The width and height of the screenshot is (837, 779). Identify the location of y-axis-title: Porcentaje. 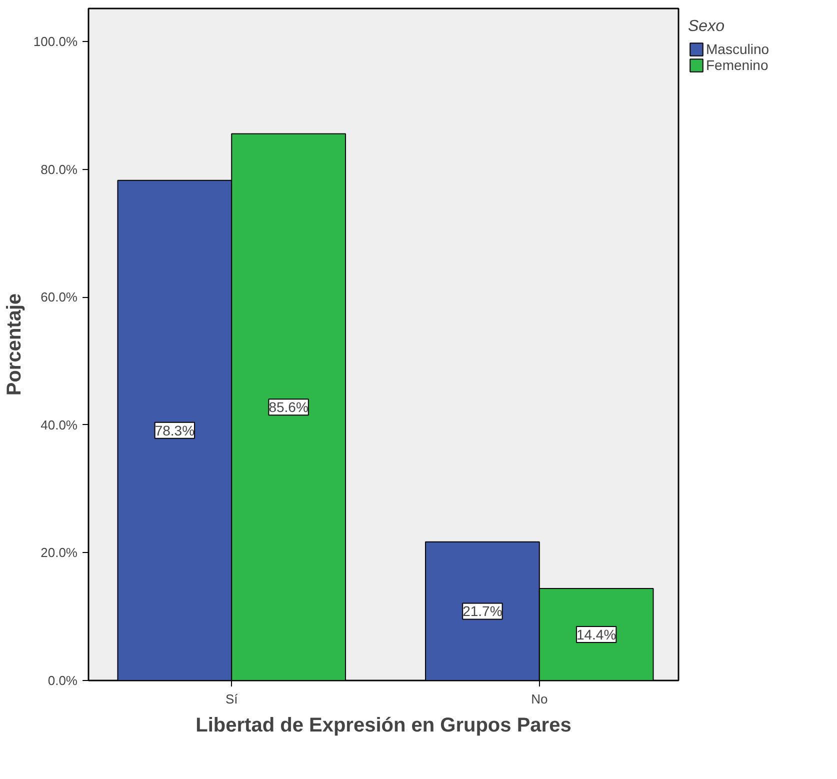
(14, 344).